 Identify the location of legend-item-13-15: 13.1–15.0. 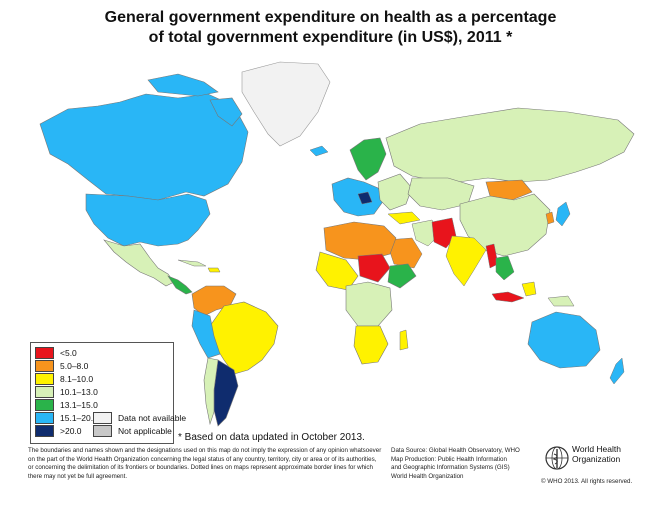
(66, 405).